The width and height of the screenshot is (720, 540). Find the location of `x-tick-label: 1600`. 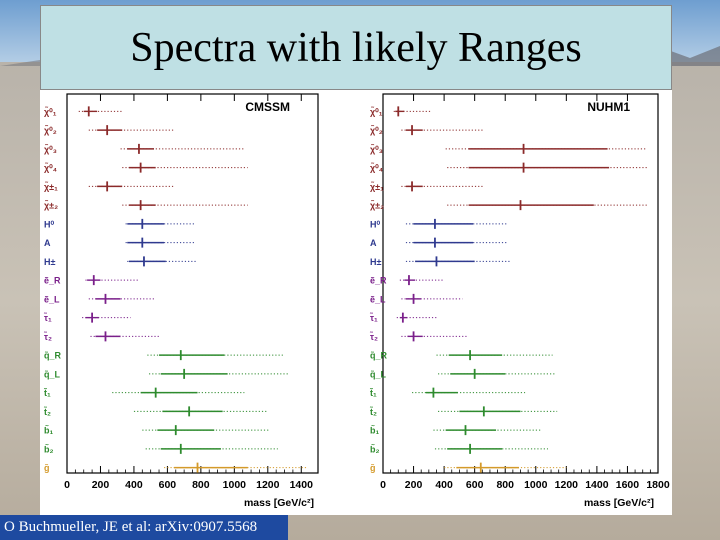

x-tick-label: 1600 is located at coordinates (628, 485).